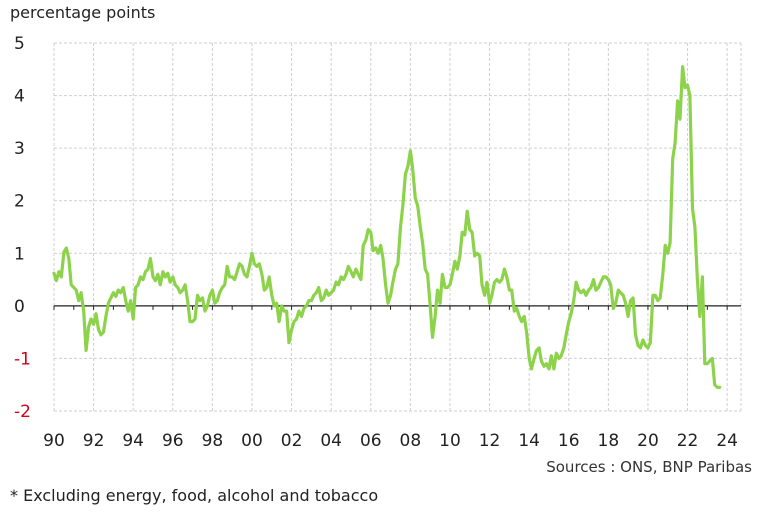  What do you see at coordinates (490, 441) in the screenshot?
I see `x-tick-label: 12` at bounding box center [490, 441].